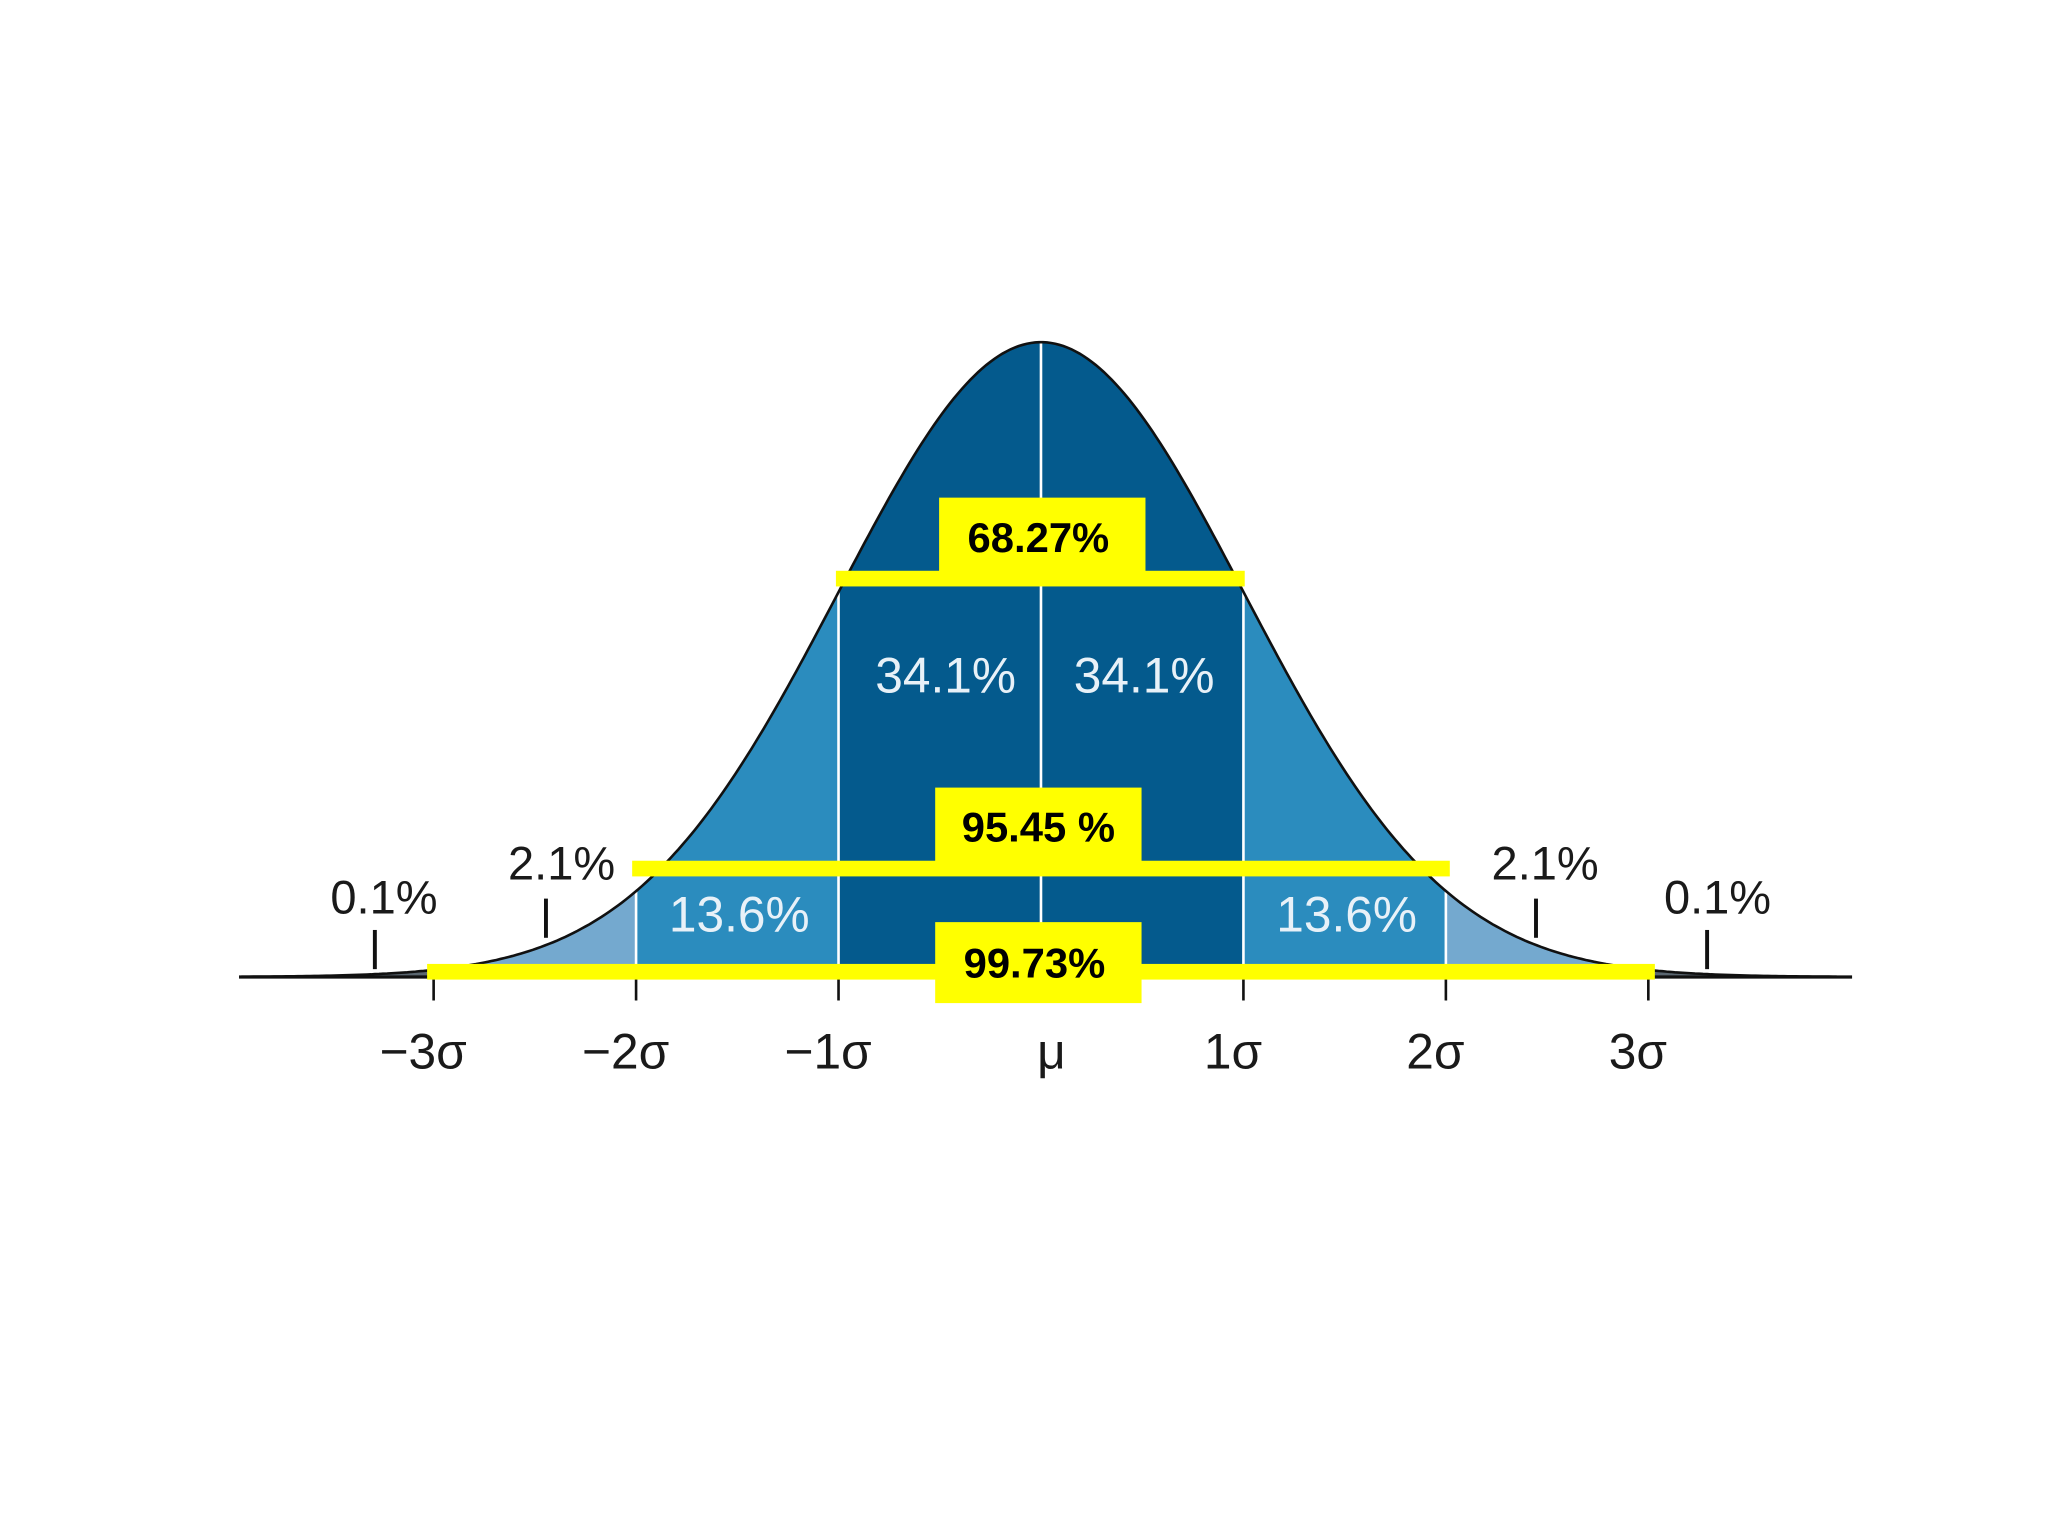 This screenshot has height=1536, width=2048. Describe the element at coordinates (827, 1051) in the screenshot. I see `axis-label: −1σ` at that location.